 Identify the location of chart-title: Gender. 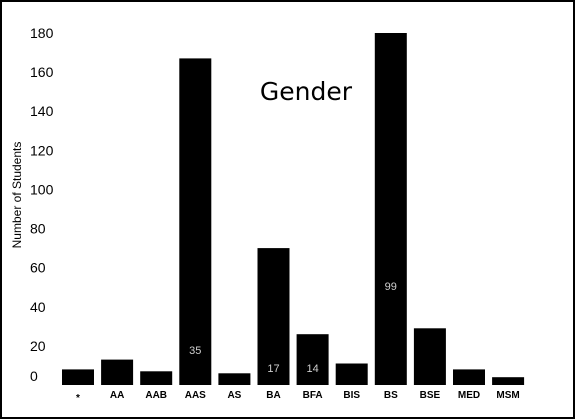
(306, 91).